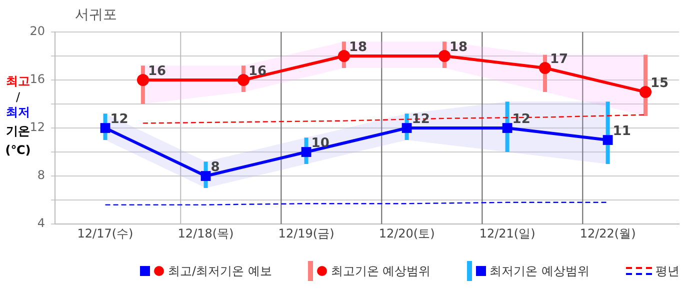 Image resolution: width=686 pixels, height=295 pixels. What do you see at coordinates (96, 15) in the screenshot?
I see `chart-title: 서귀포` at bounding box center [96, 15].